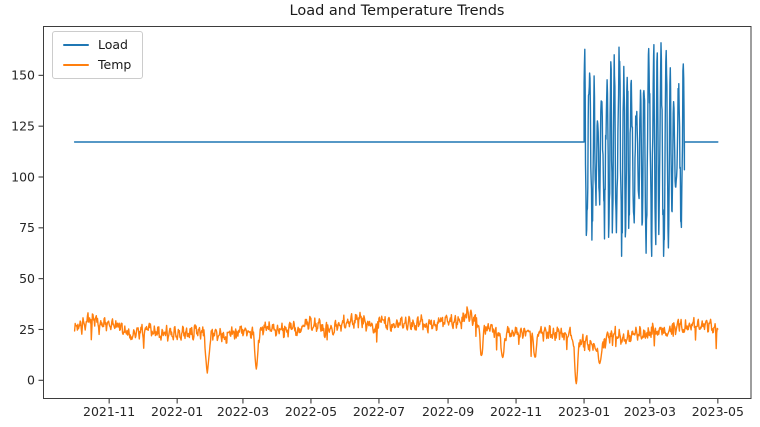 The image size is (760, 427). I want to click on y-tick-label: 25, so click(27, 329).